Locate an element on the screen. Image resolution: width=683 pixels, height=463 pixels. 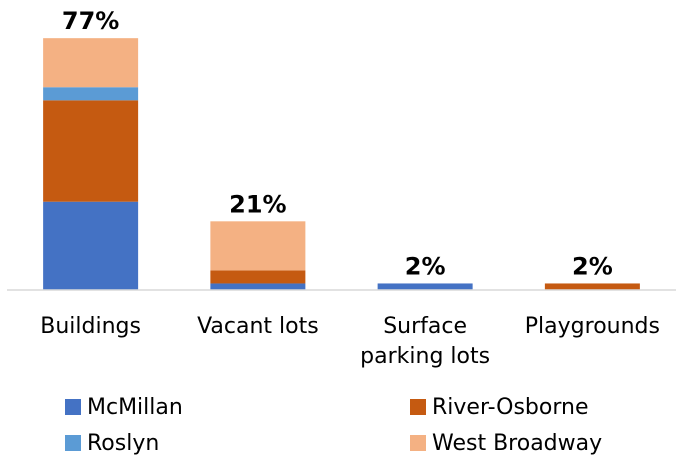
x-tick-label: Surface parking lots is located at coordinates (425, 341).